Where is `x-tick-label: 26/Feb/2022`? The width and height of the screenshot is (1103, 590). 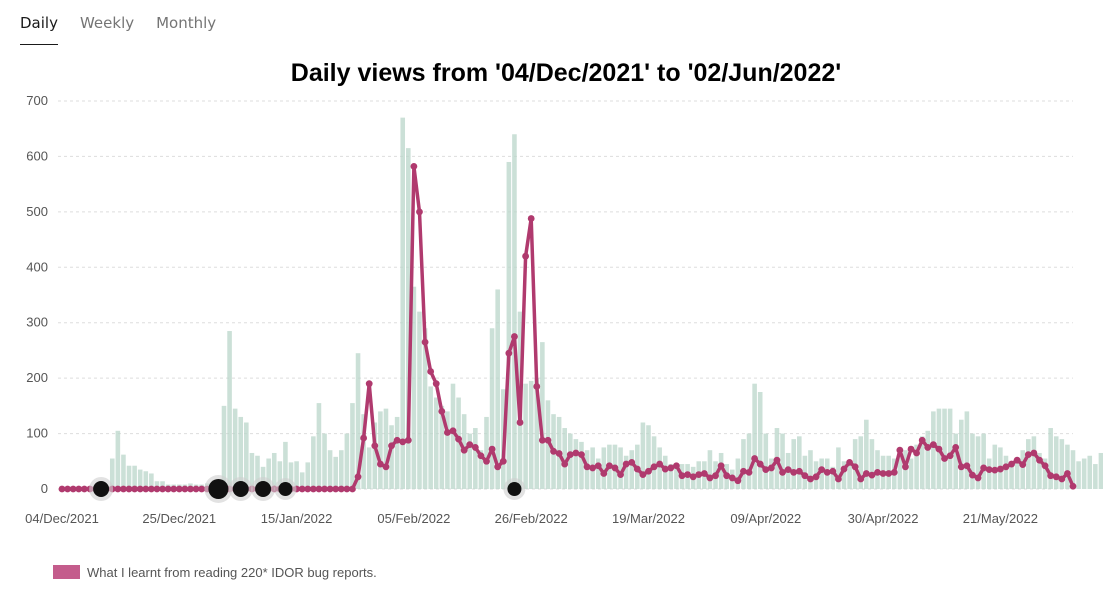 x-tick-label: 26/Feb/2022 is located at coordinates (531, 518).